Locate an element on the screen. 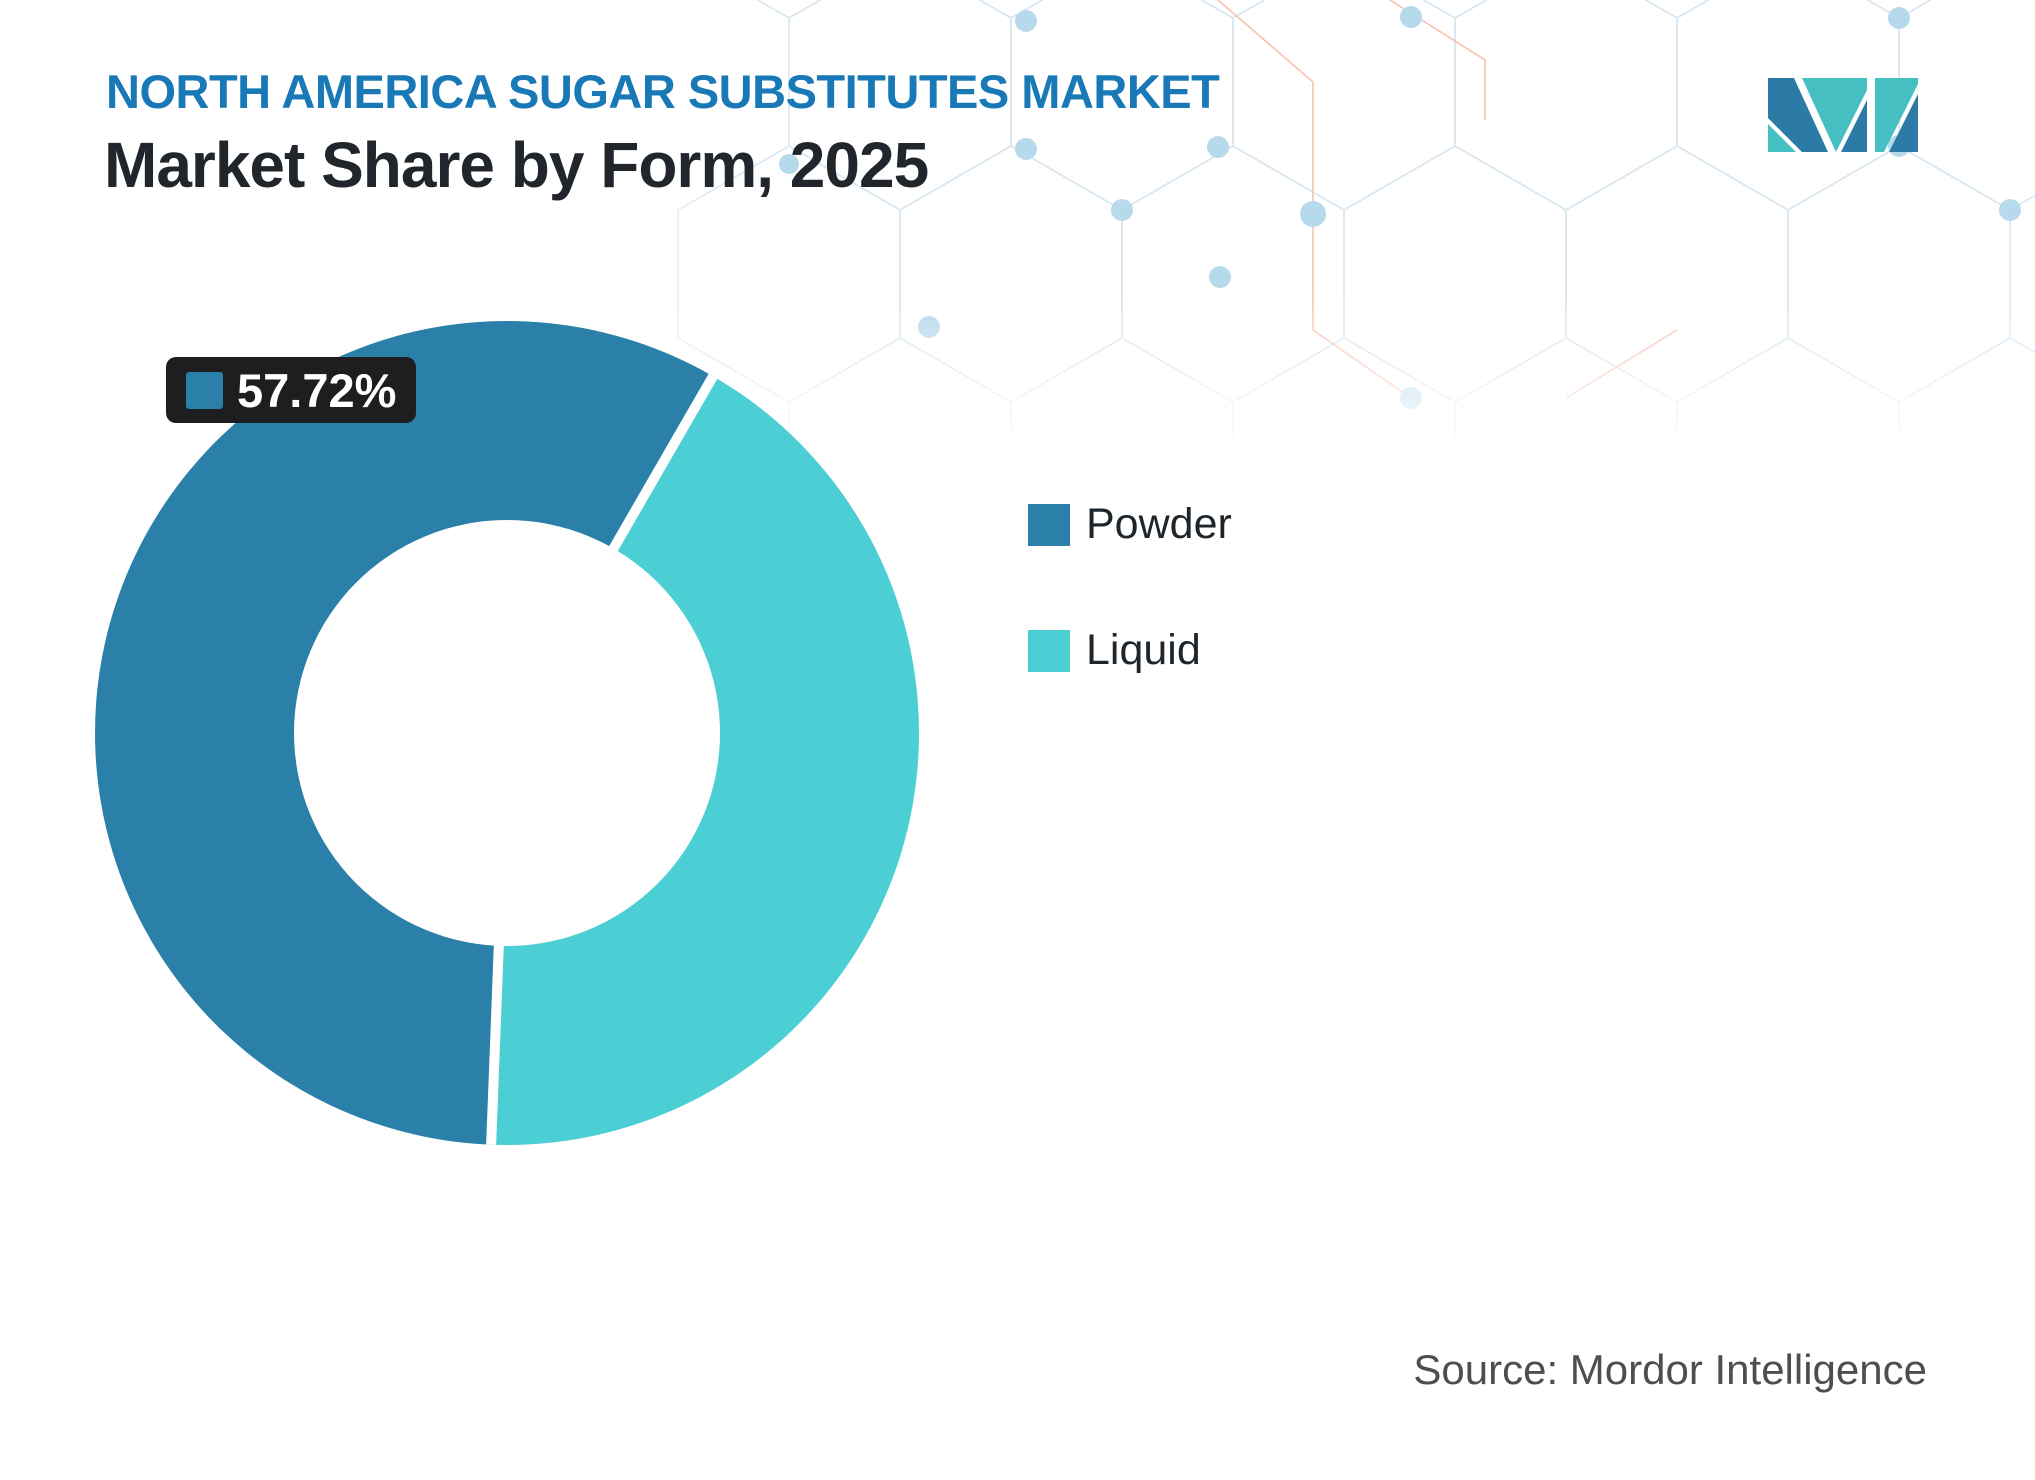  data-label-callout: 57.72% is located at coordinates (291, 390).